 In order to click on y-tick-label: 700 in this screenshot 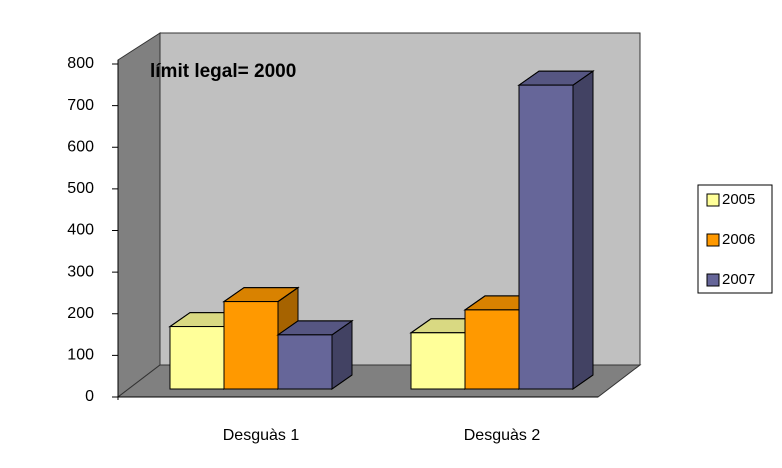, I will do `click(80, 105)`.